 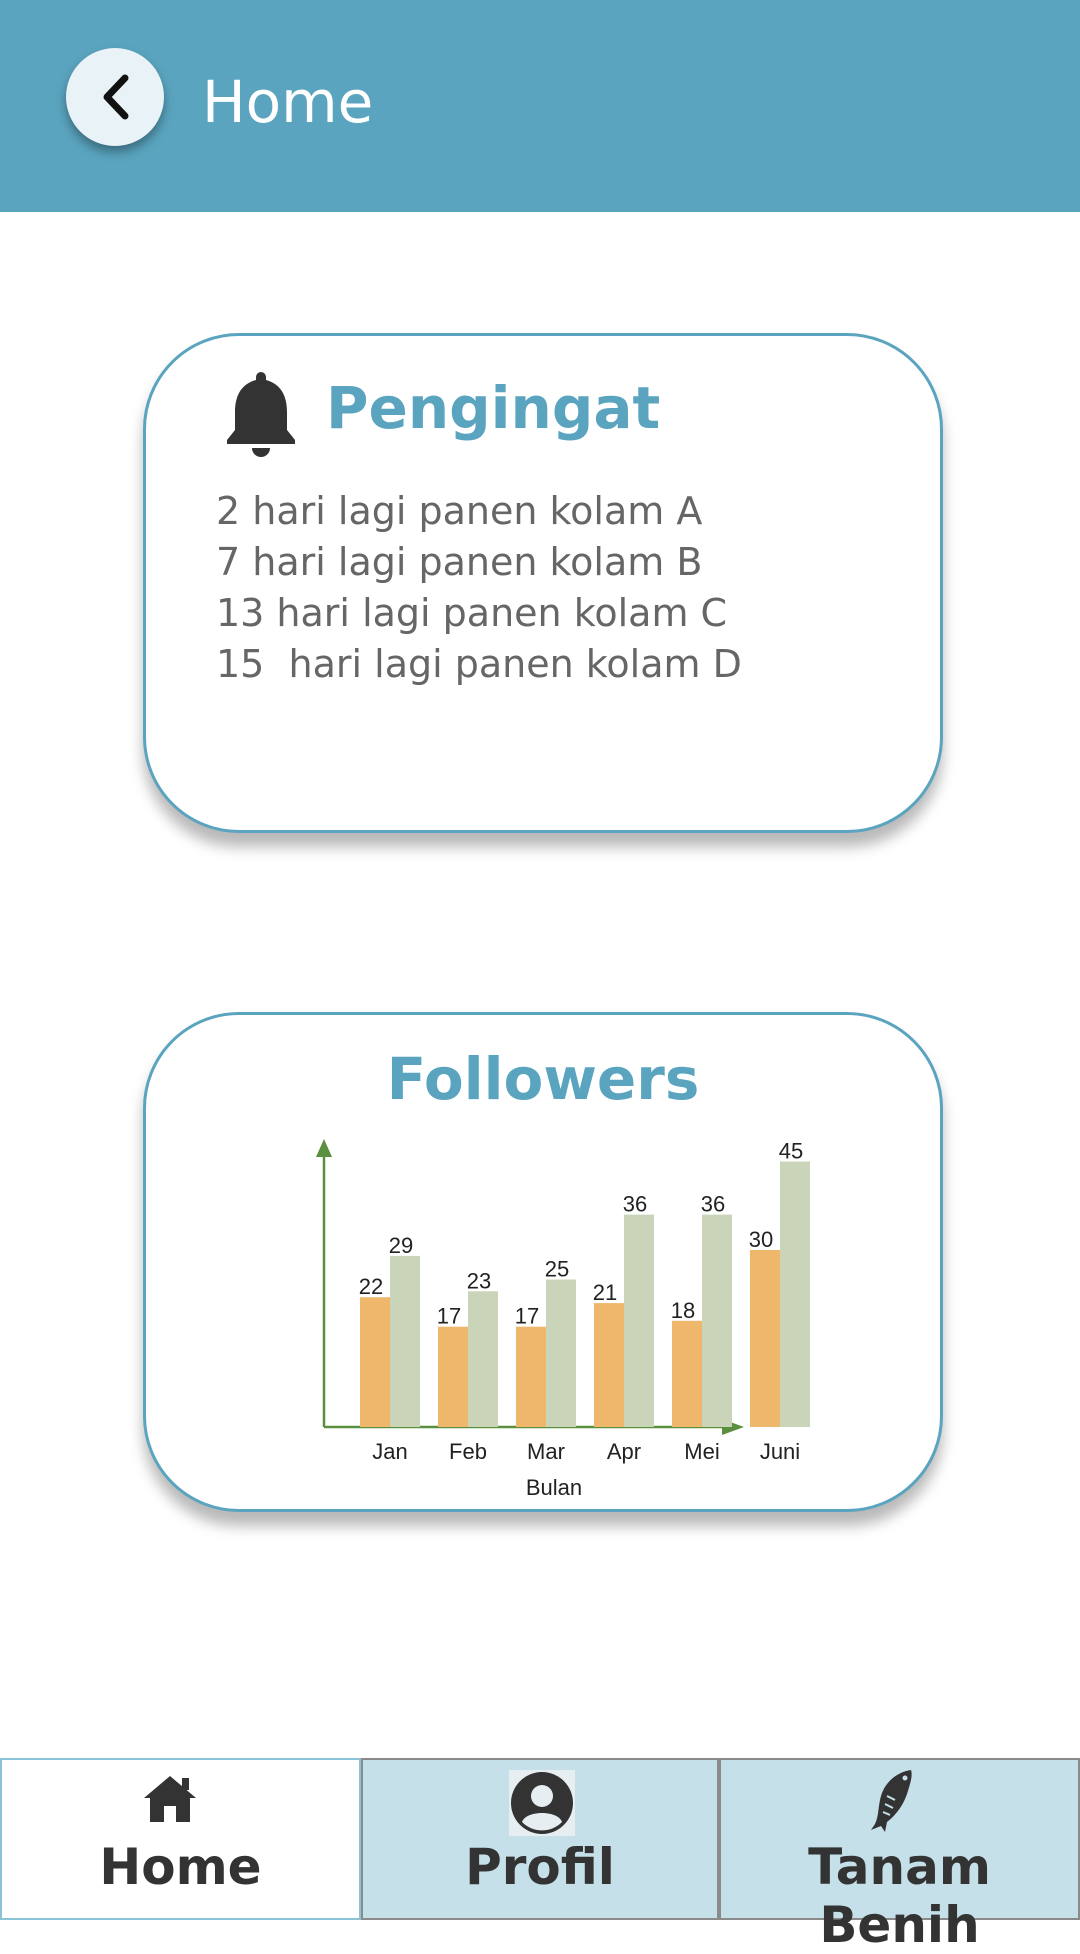 What do you see at coordinates (891, 1801) in the screenshot?
I see `fish-icon` at bounding box center [891, 1801].